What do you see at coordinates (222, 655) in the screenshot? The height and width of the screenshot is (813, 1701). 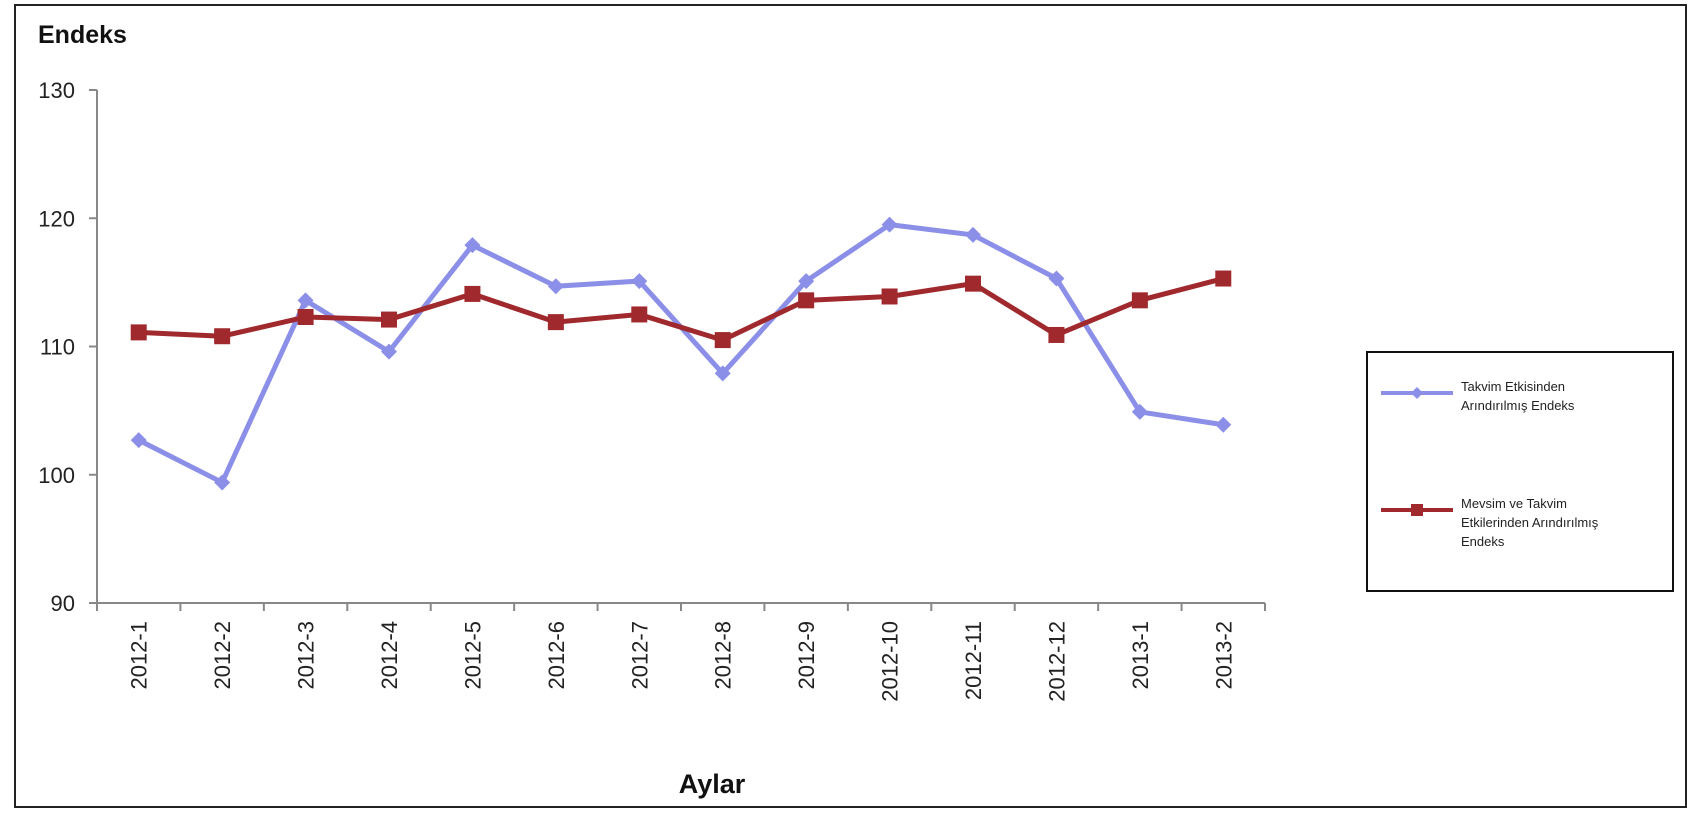 I see `x-tick-label: 2012-2` at bounding box center [222, 655].